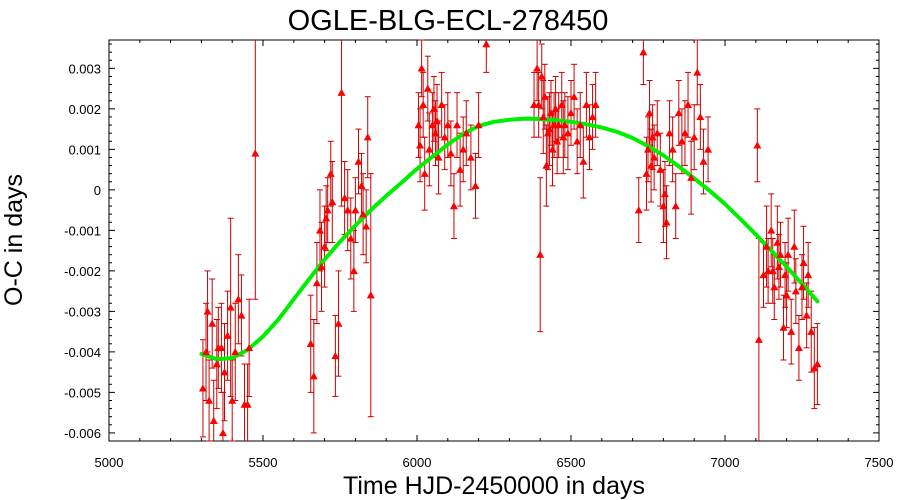 The image size is (900, 500). Describe the element at coordinates (82, 352) in the screenshot. I see `y-tick-label: -0.004` at that location.